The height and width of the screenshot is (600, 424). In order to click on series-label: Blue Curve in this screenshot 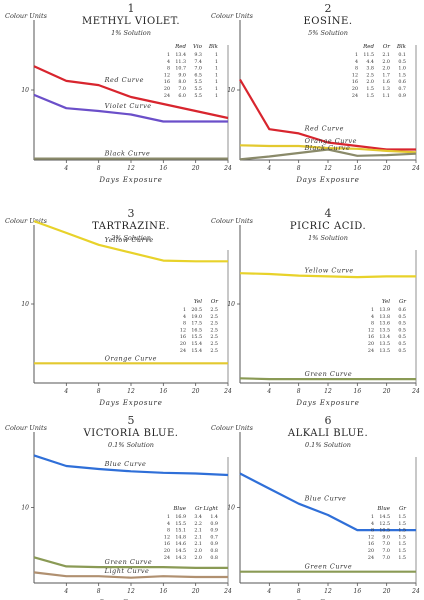, I will do `click(325, 499)`.